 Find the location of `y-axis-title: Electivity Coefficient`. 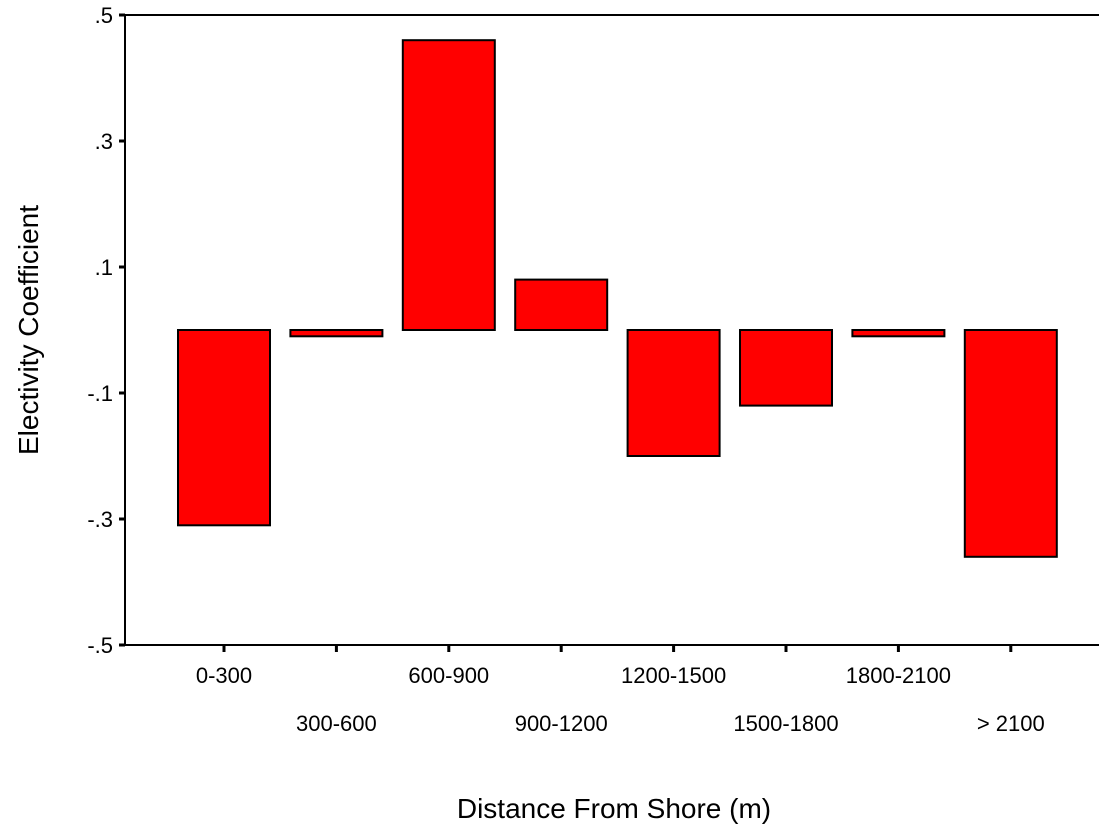

y-axis-title: Electivity Coefficient is located at coordinates (28, 330).